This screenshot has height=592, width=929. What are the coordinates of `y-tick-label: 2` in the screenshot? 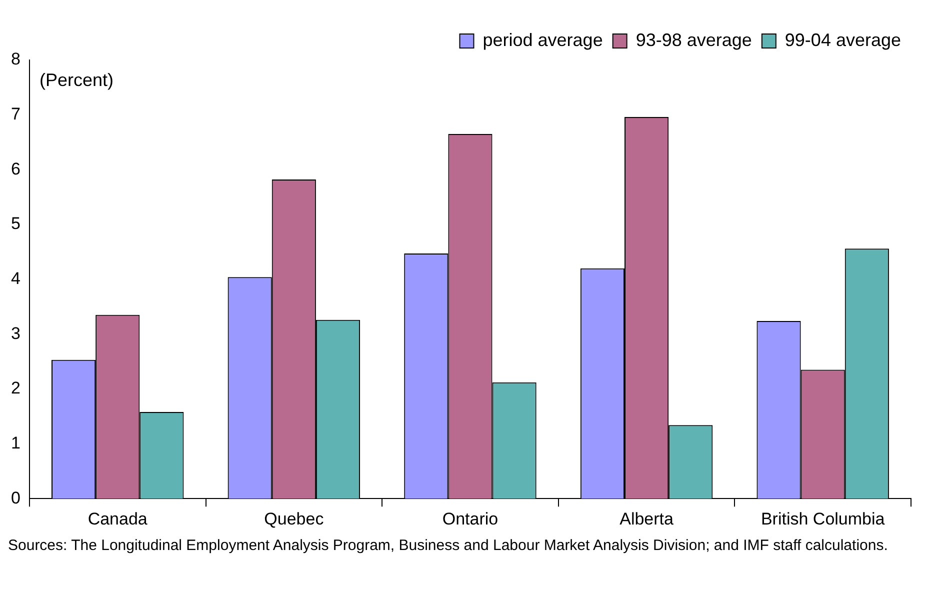 It's located at (15, 388).